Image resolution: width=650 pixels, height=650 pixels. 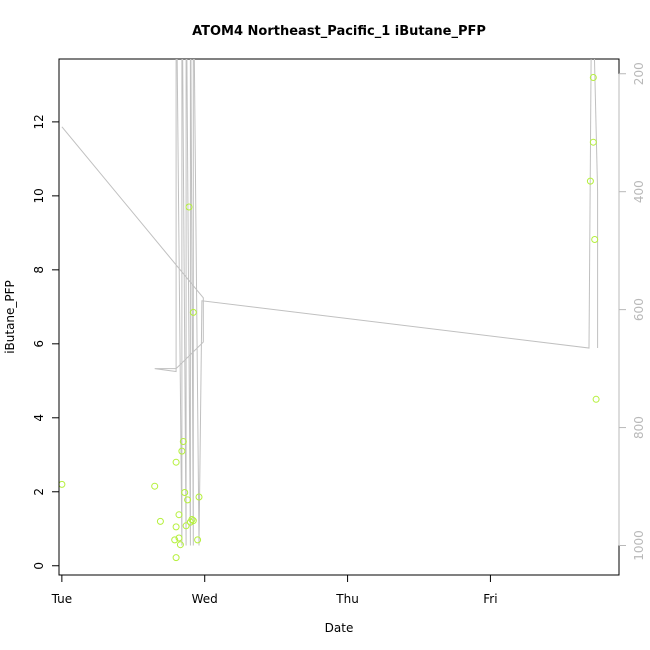 I want to click on right-axis: 200 400 600 800 1000, so click(x=632, y=311).